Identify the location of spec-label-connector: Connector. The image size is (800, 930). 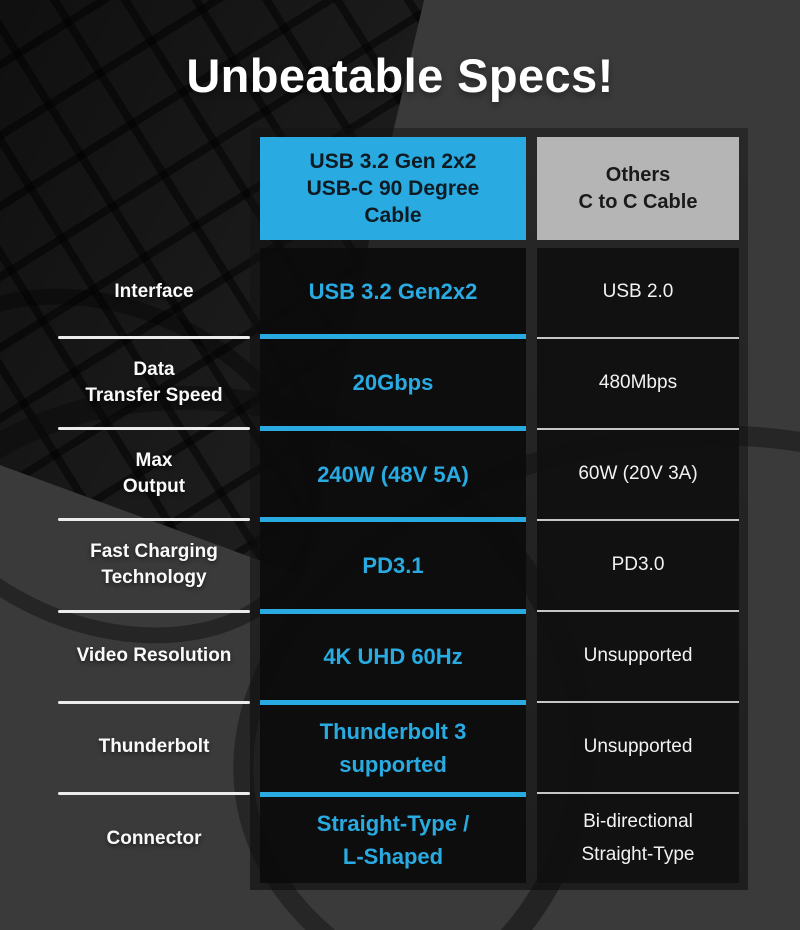
(154, 838).